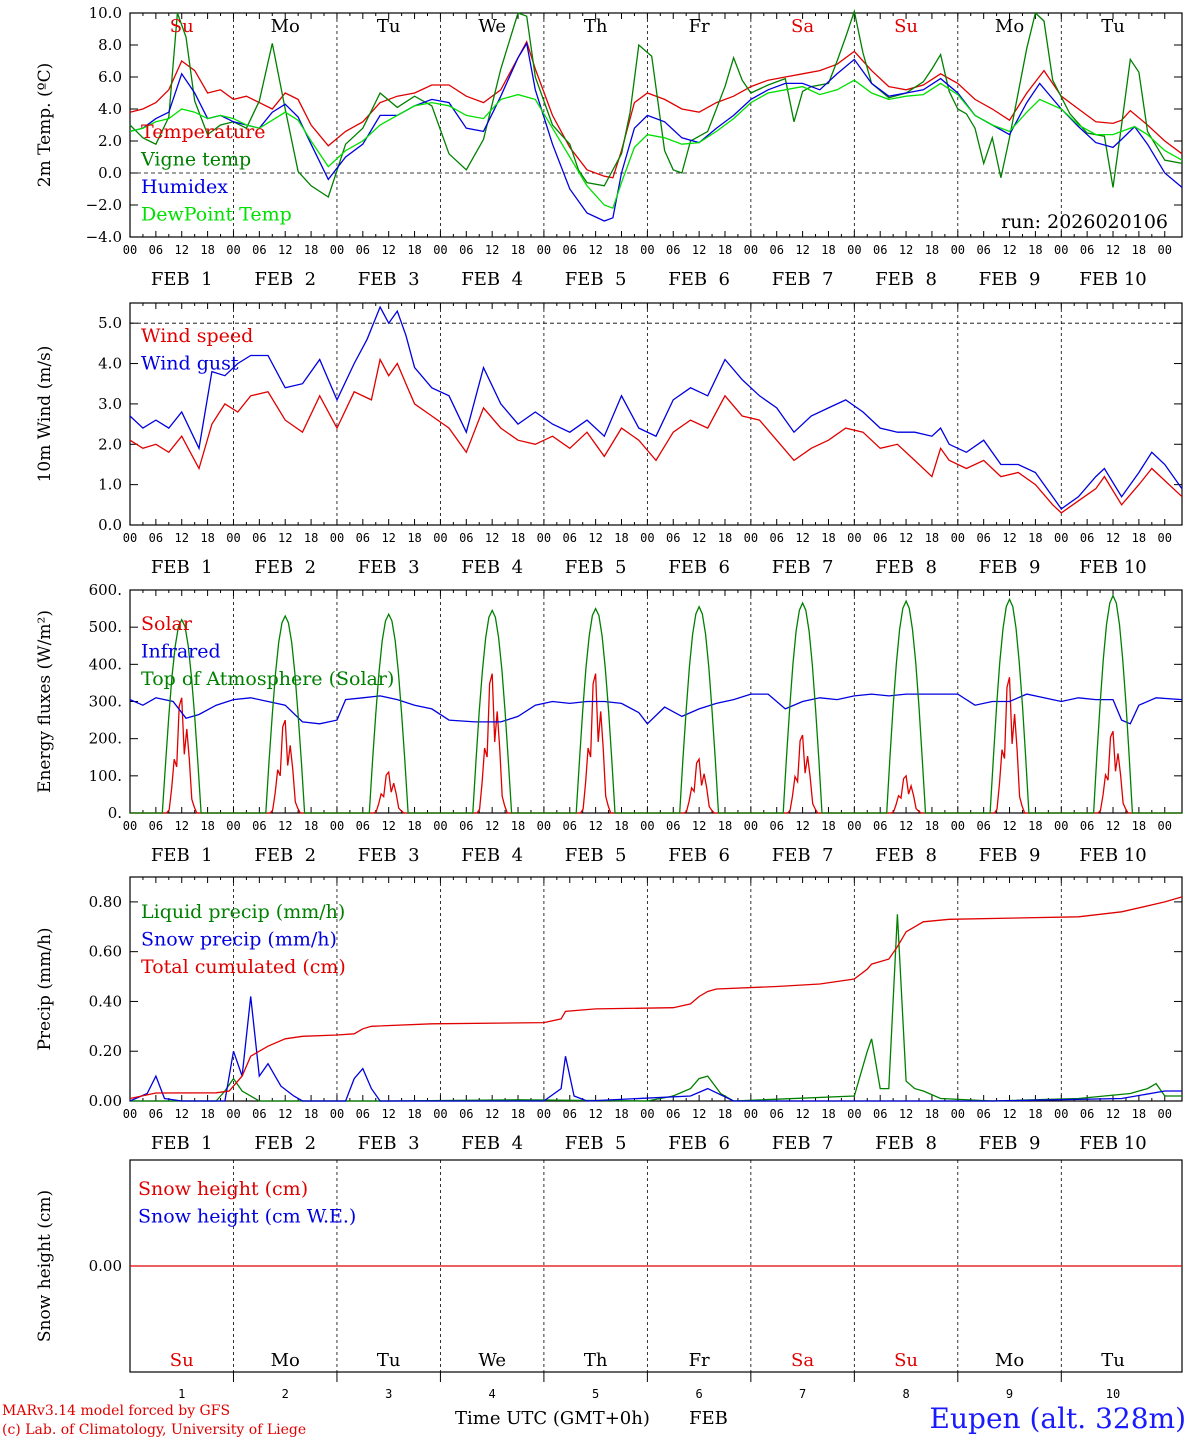  What do you see at coordinates (110, 444) in the screenshot?
I see `wind-ytick-label: 2.0` at bounding box center [110, 444].